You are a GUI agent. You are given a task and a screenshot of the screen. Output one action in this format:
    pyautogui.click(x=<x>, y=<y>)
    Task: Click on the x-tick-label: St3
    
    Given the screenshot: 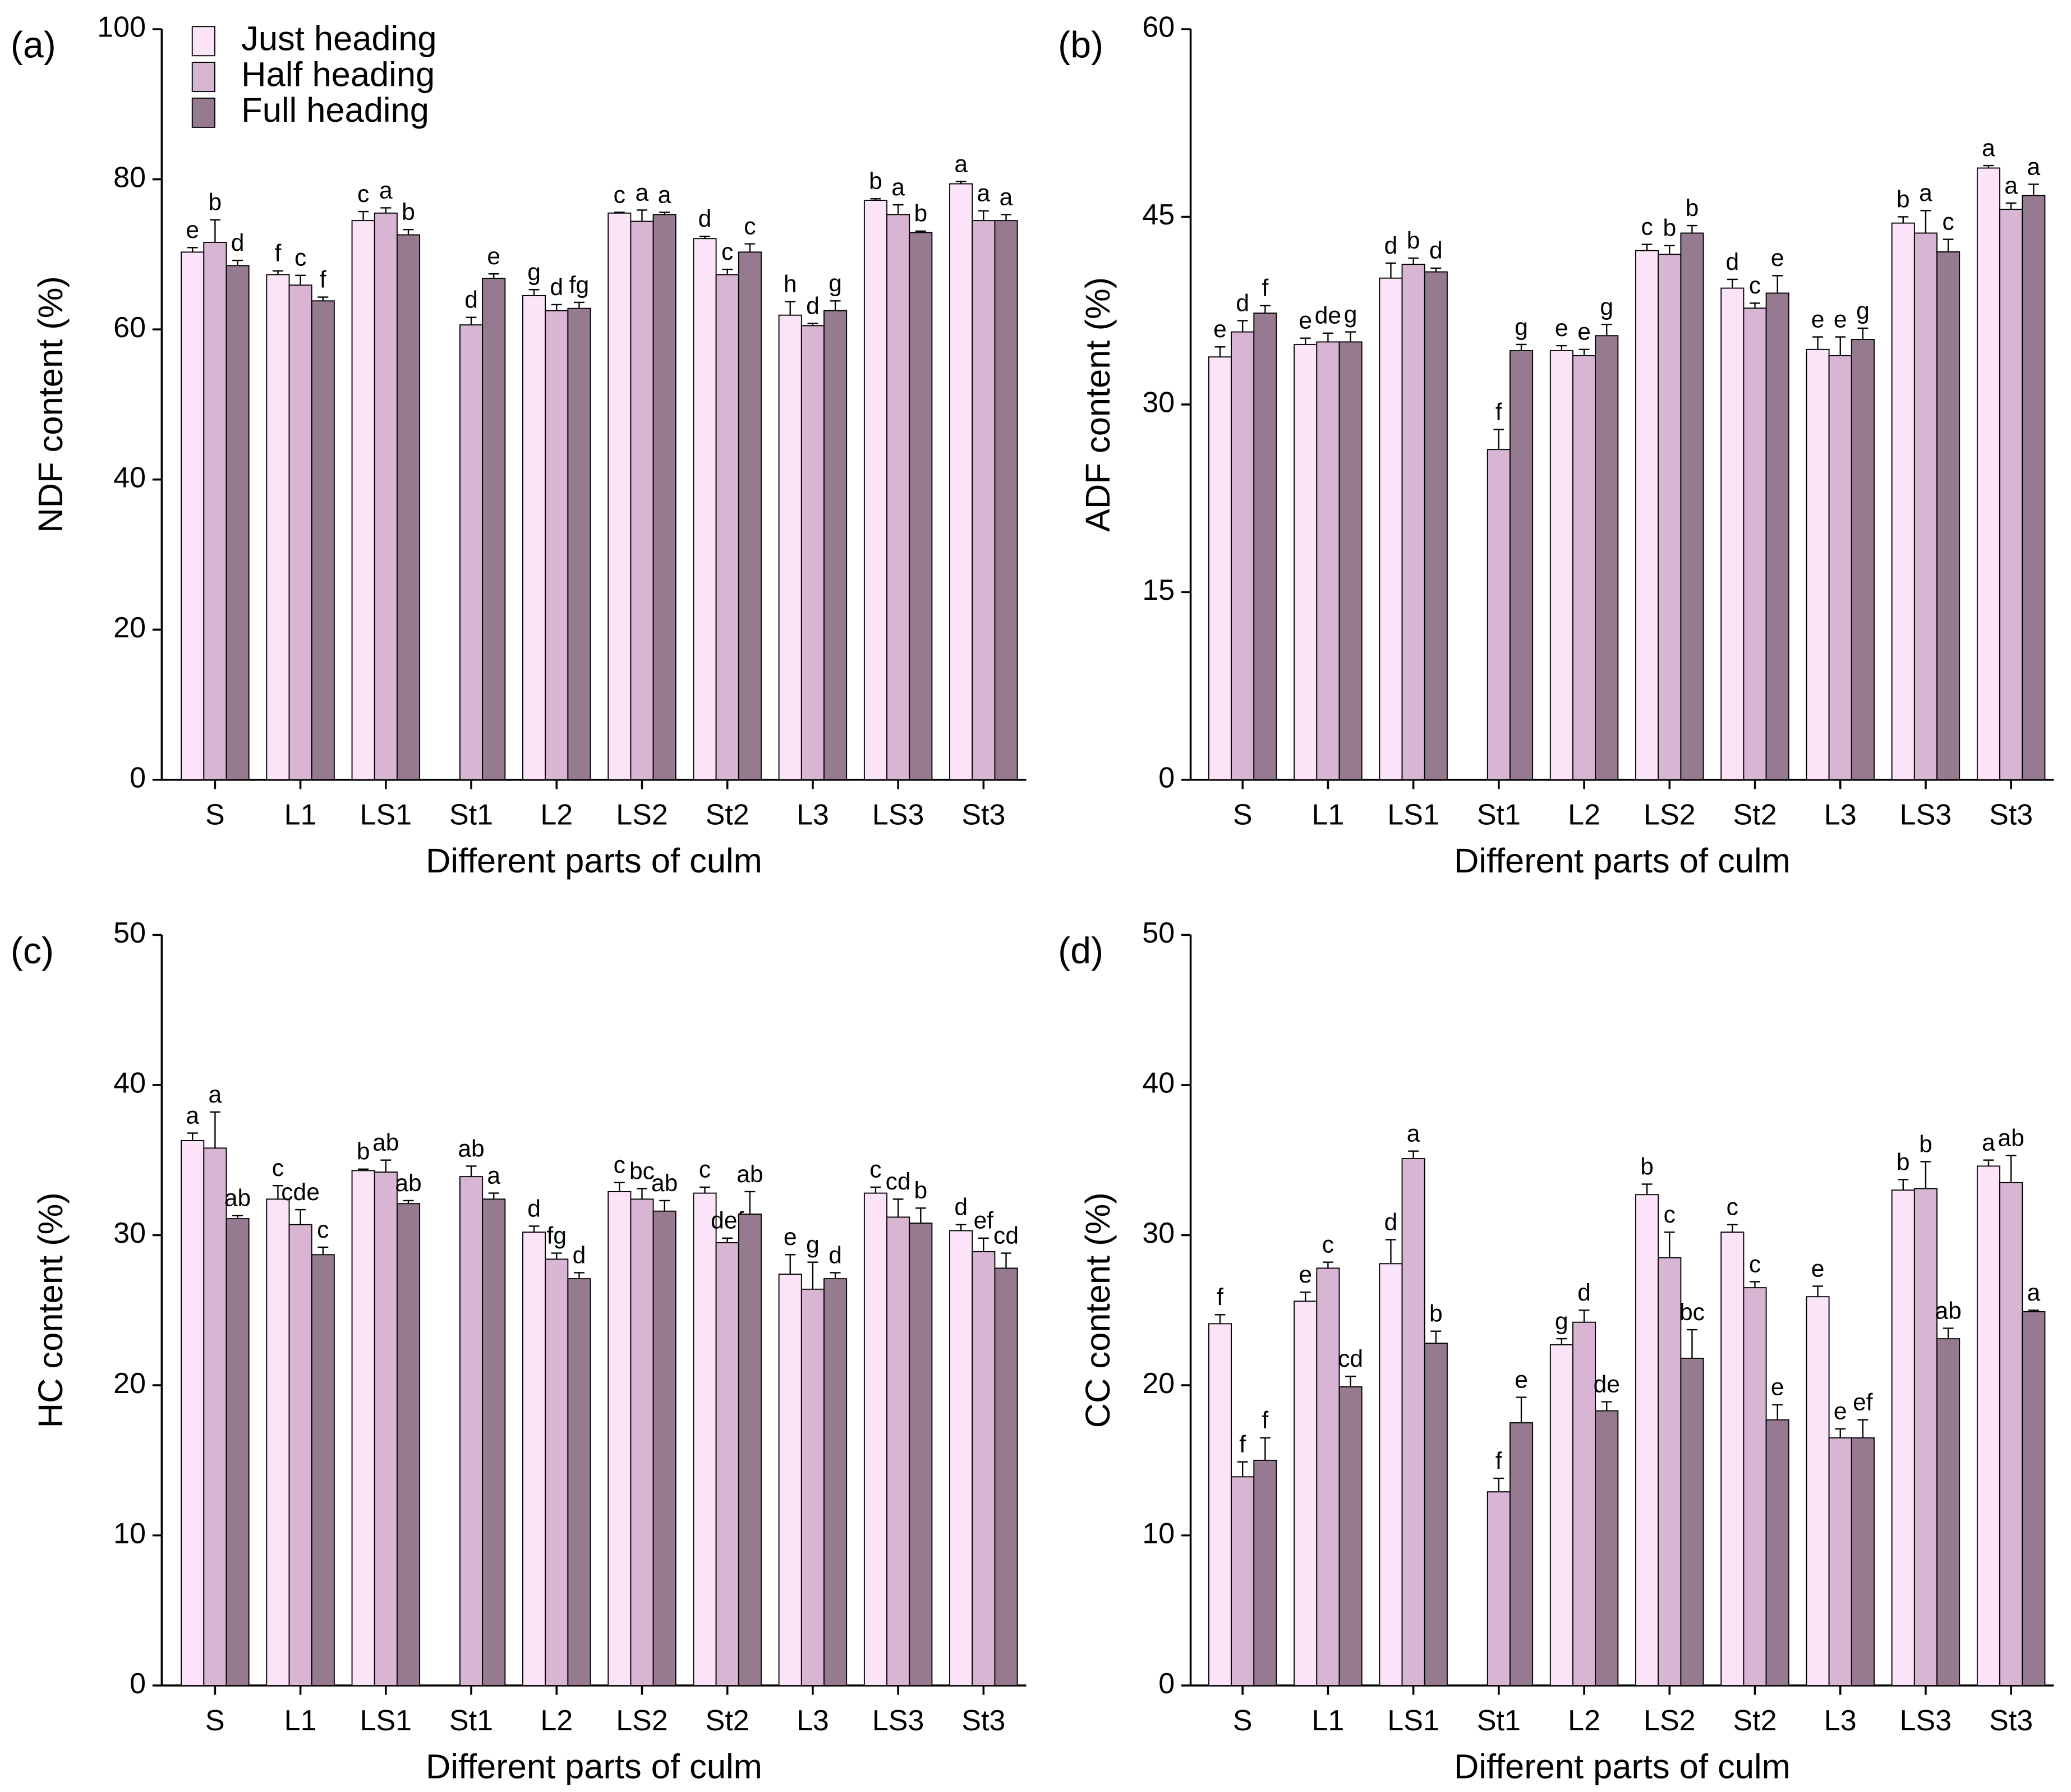 What is the action you would take?
    pyautogui.click(x=983, y=1720)
    